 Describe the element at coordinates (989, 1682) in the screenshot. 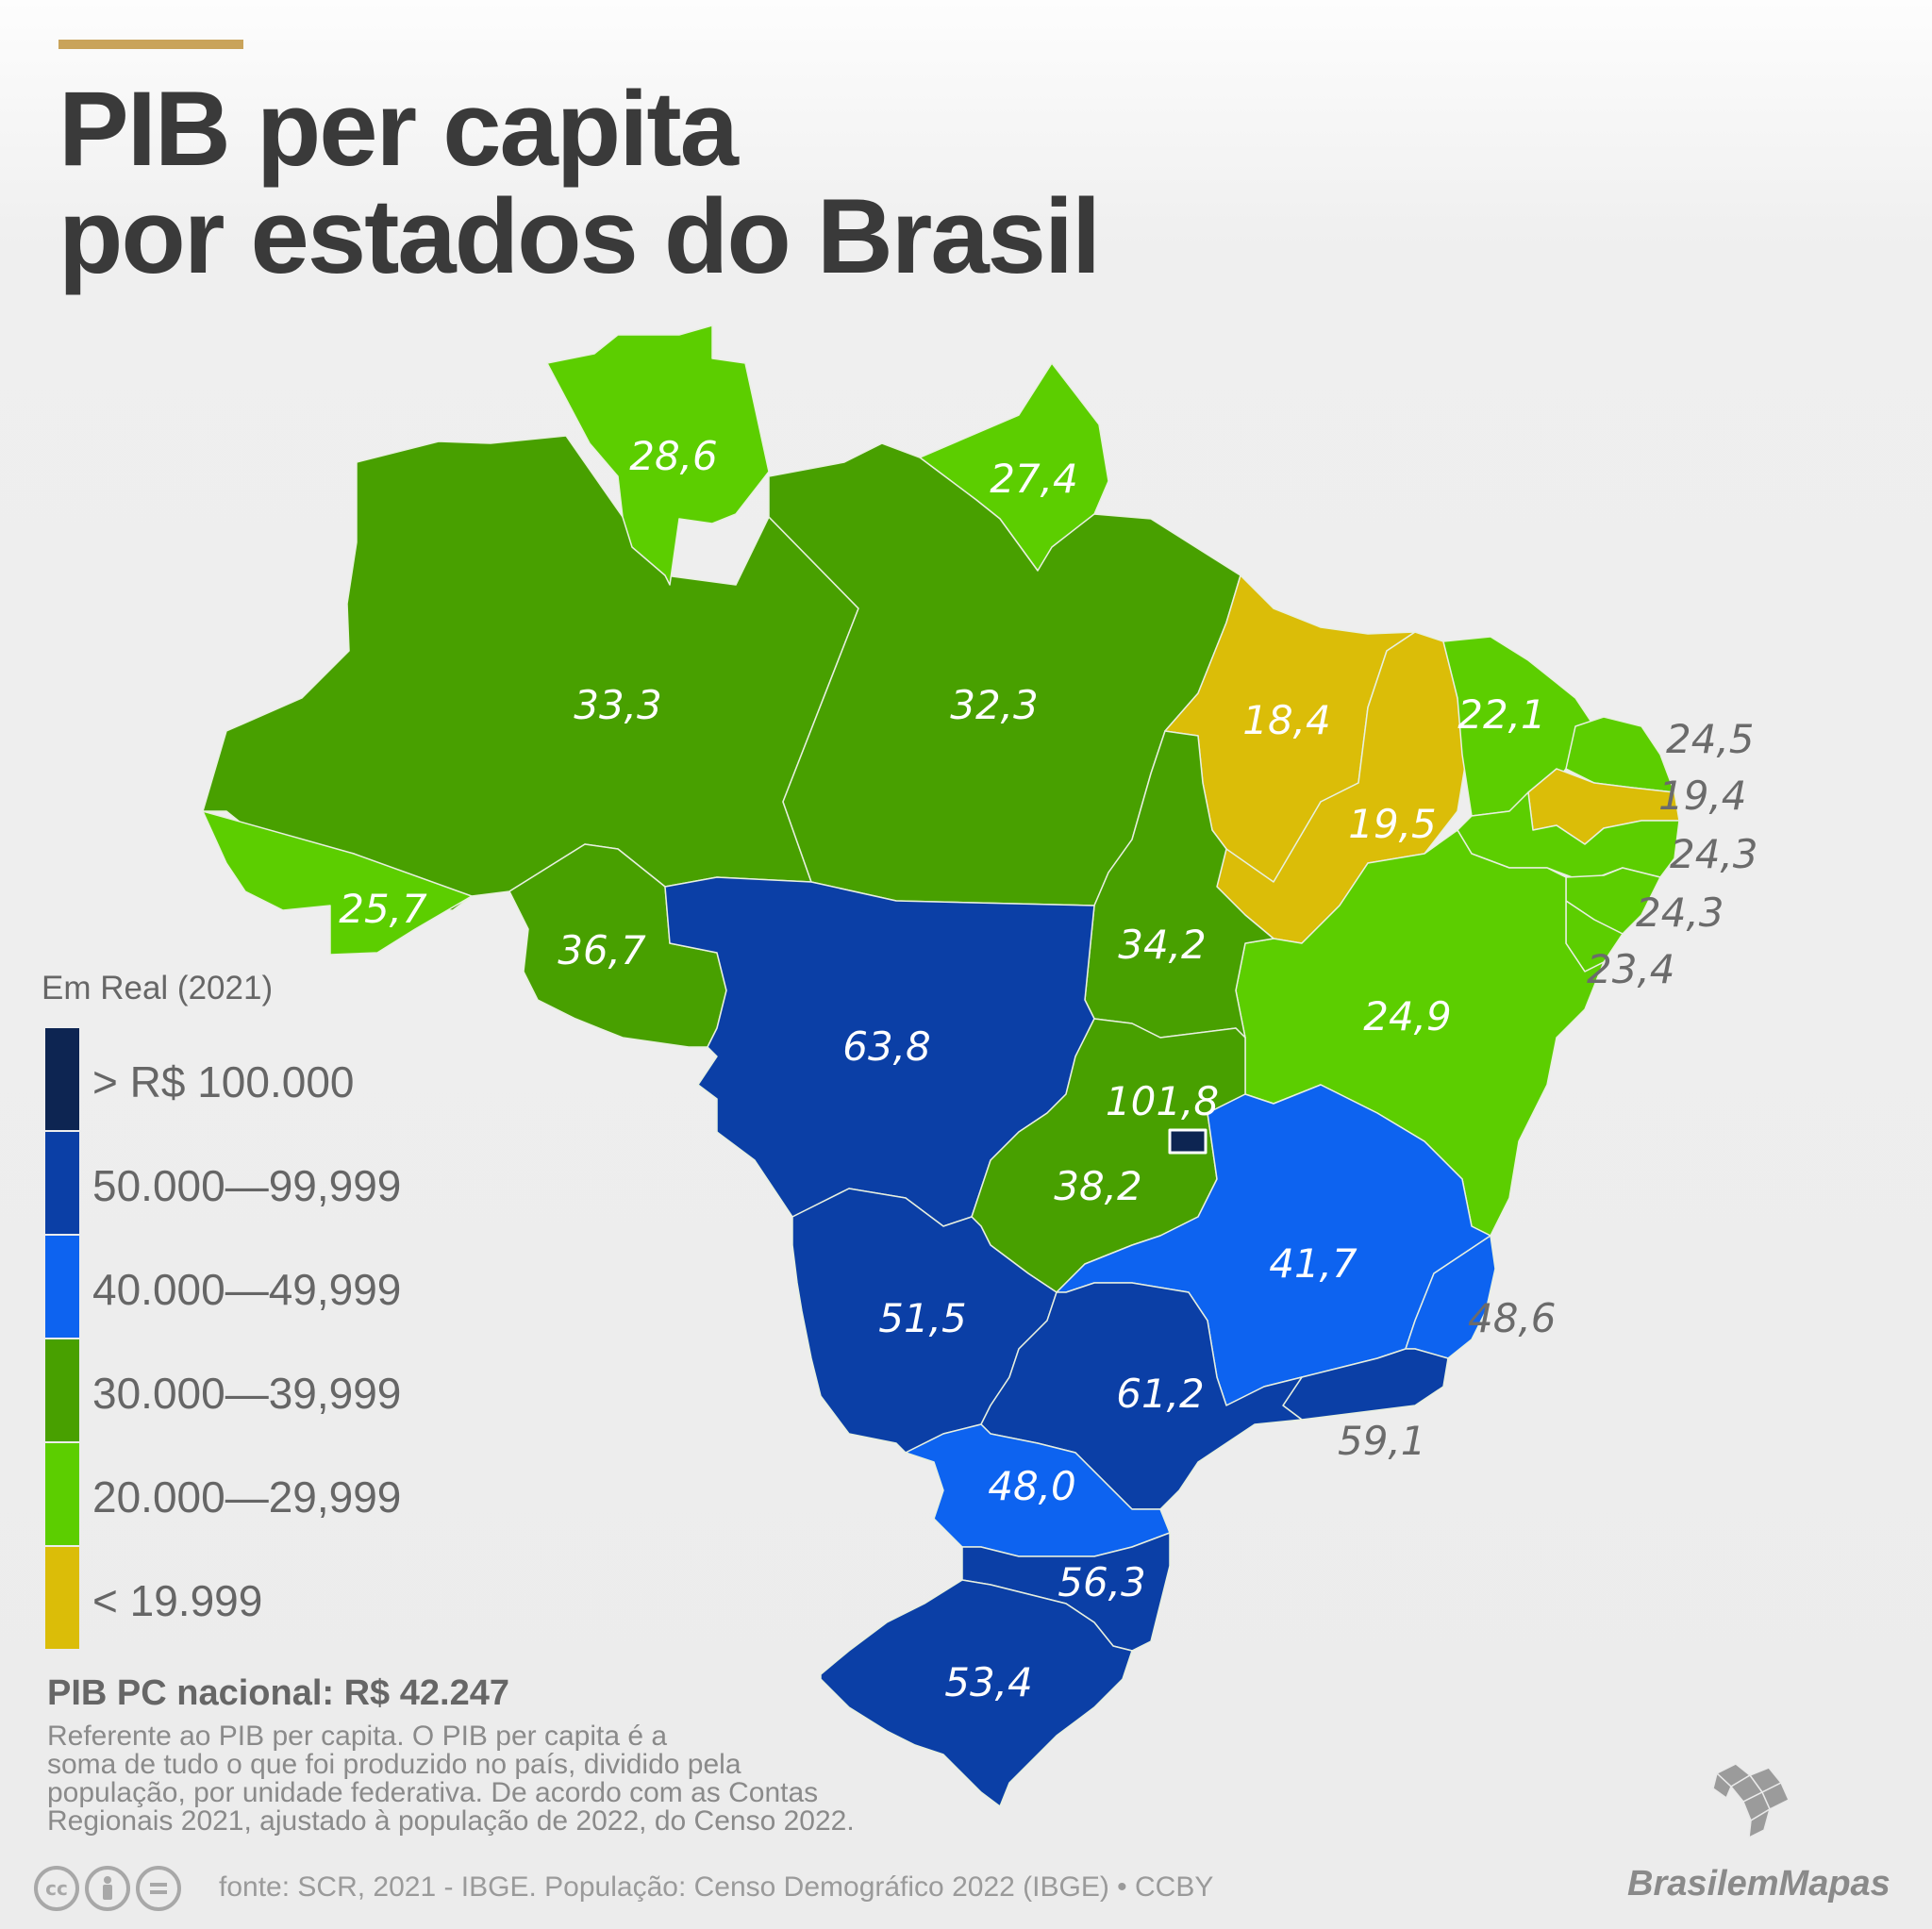

I see `label-rio-grande-do-sul: 53,4` at that location.